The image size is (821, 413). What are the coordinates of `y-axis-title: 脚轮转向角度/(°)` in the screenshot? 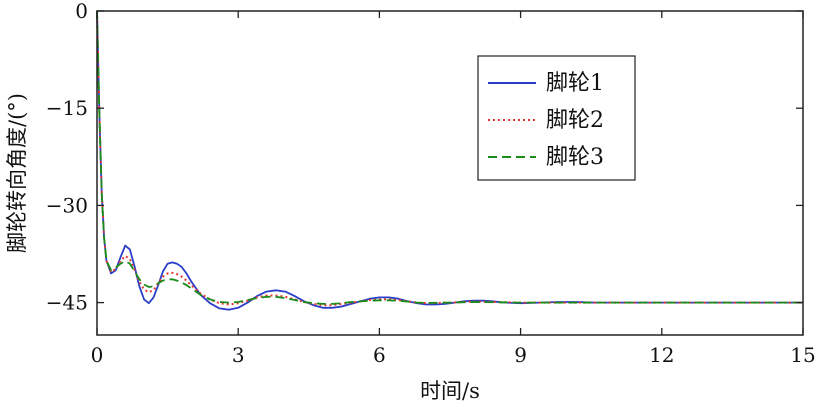 It's located at (17, 173).